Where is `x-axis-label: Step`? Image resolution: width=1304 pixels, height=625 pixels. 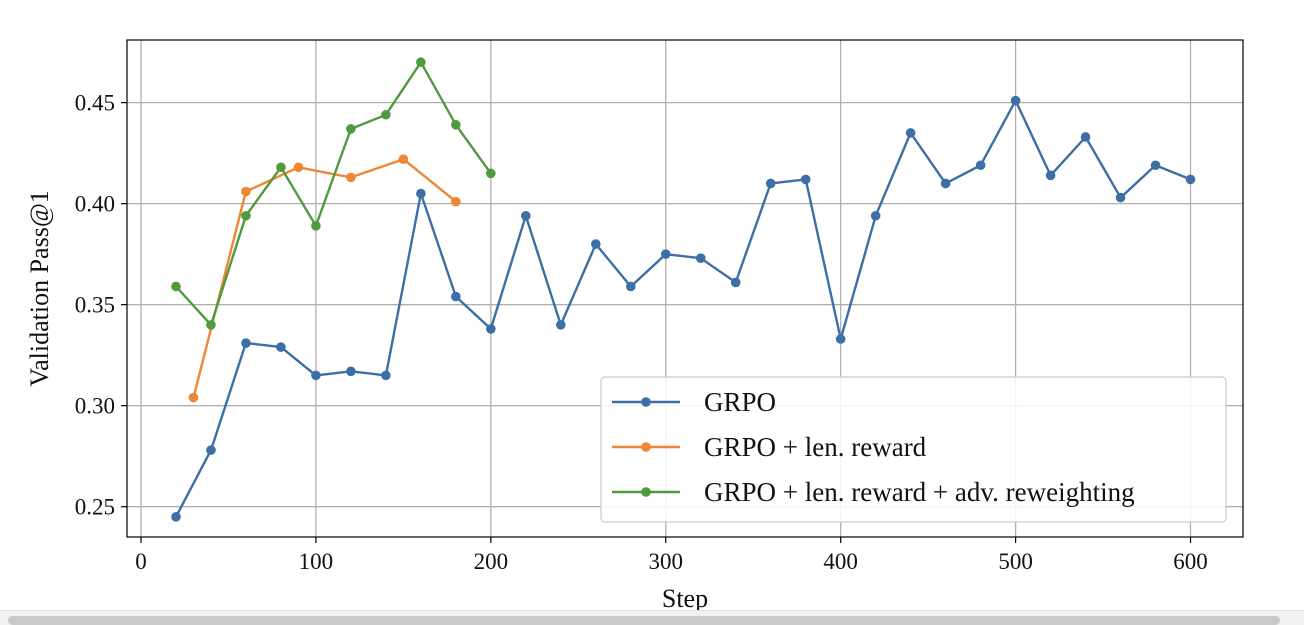
x-axis-label: Step is located at coordinates (685, 597).